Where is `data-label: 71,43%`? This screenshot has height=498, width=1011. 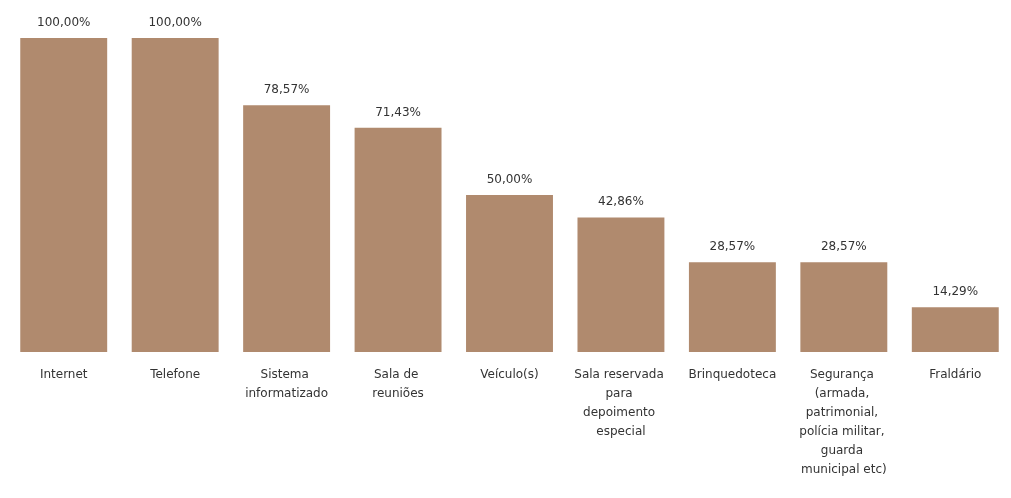
data-label: 71,43% is located at coordinates (398, 111).